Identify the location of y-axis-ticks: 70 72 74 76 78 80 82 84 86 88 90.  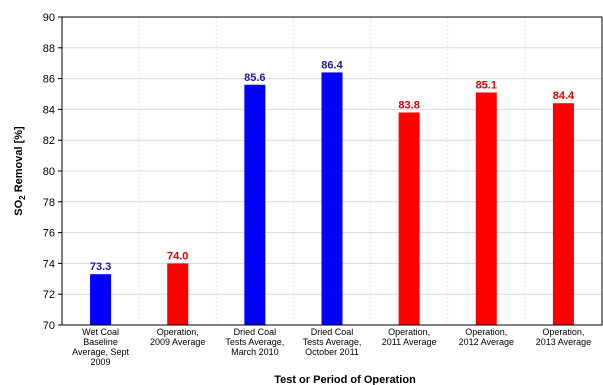
(52, 172).